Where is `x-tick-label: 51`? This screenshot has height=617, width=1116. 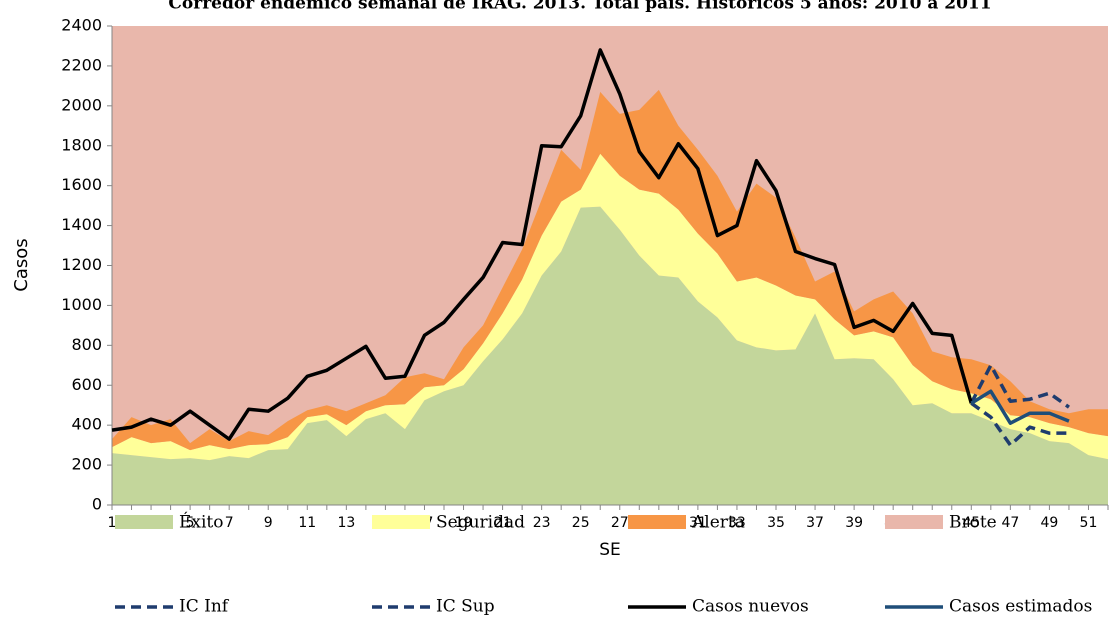
x-tick-label: 51 is located at coordinates (1089, 523).